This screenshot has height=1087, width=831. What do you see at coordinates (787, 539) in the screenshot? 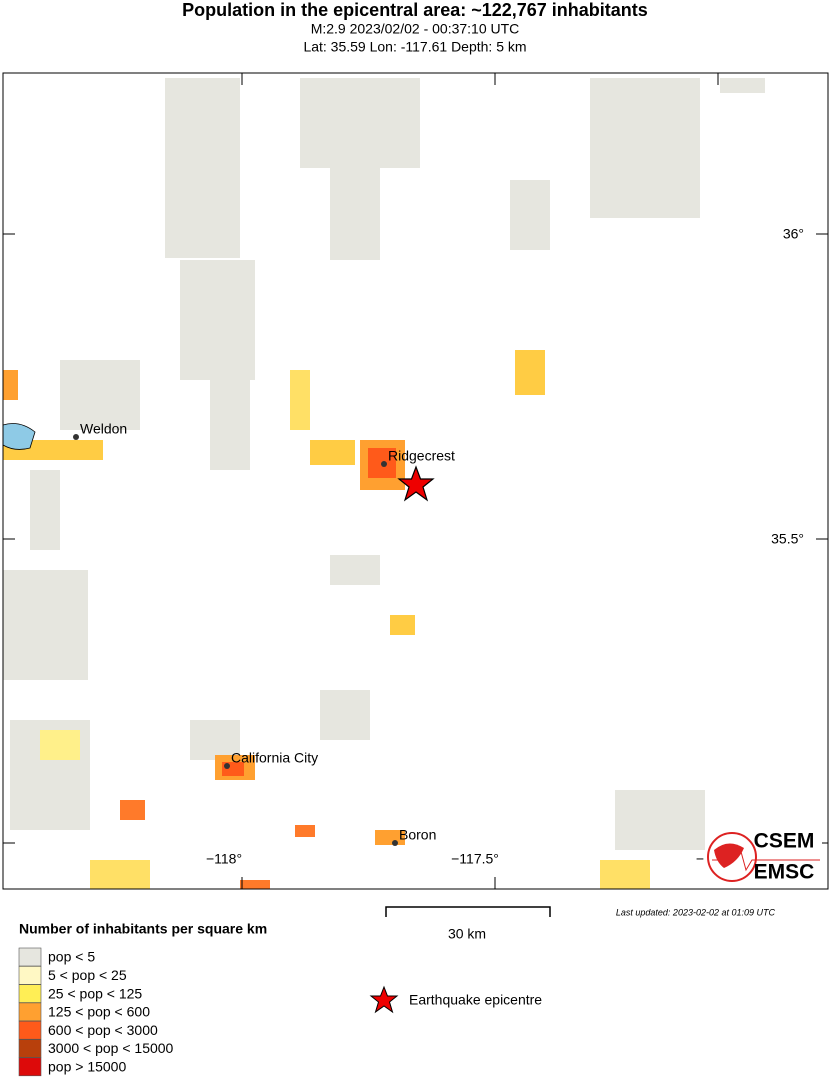
I see `lat-label: 35.5°` at bounding box center [787, 539].